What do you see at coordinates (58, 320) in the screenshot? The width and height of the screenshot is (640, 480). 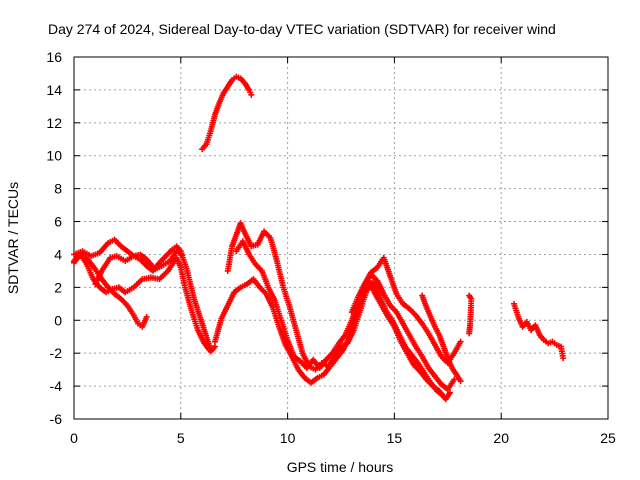 I see `y-tick-label: 0` at bounding box center [58, 320].